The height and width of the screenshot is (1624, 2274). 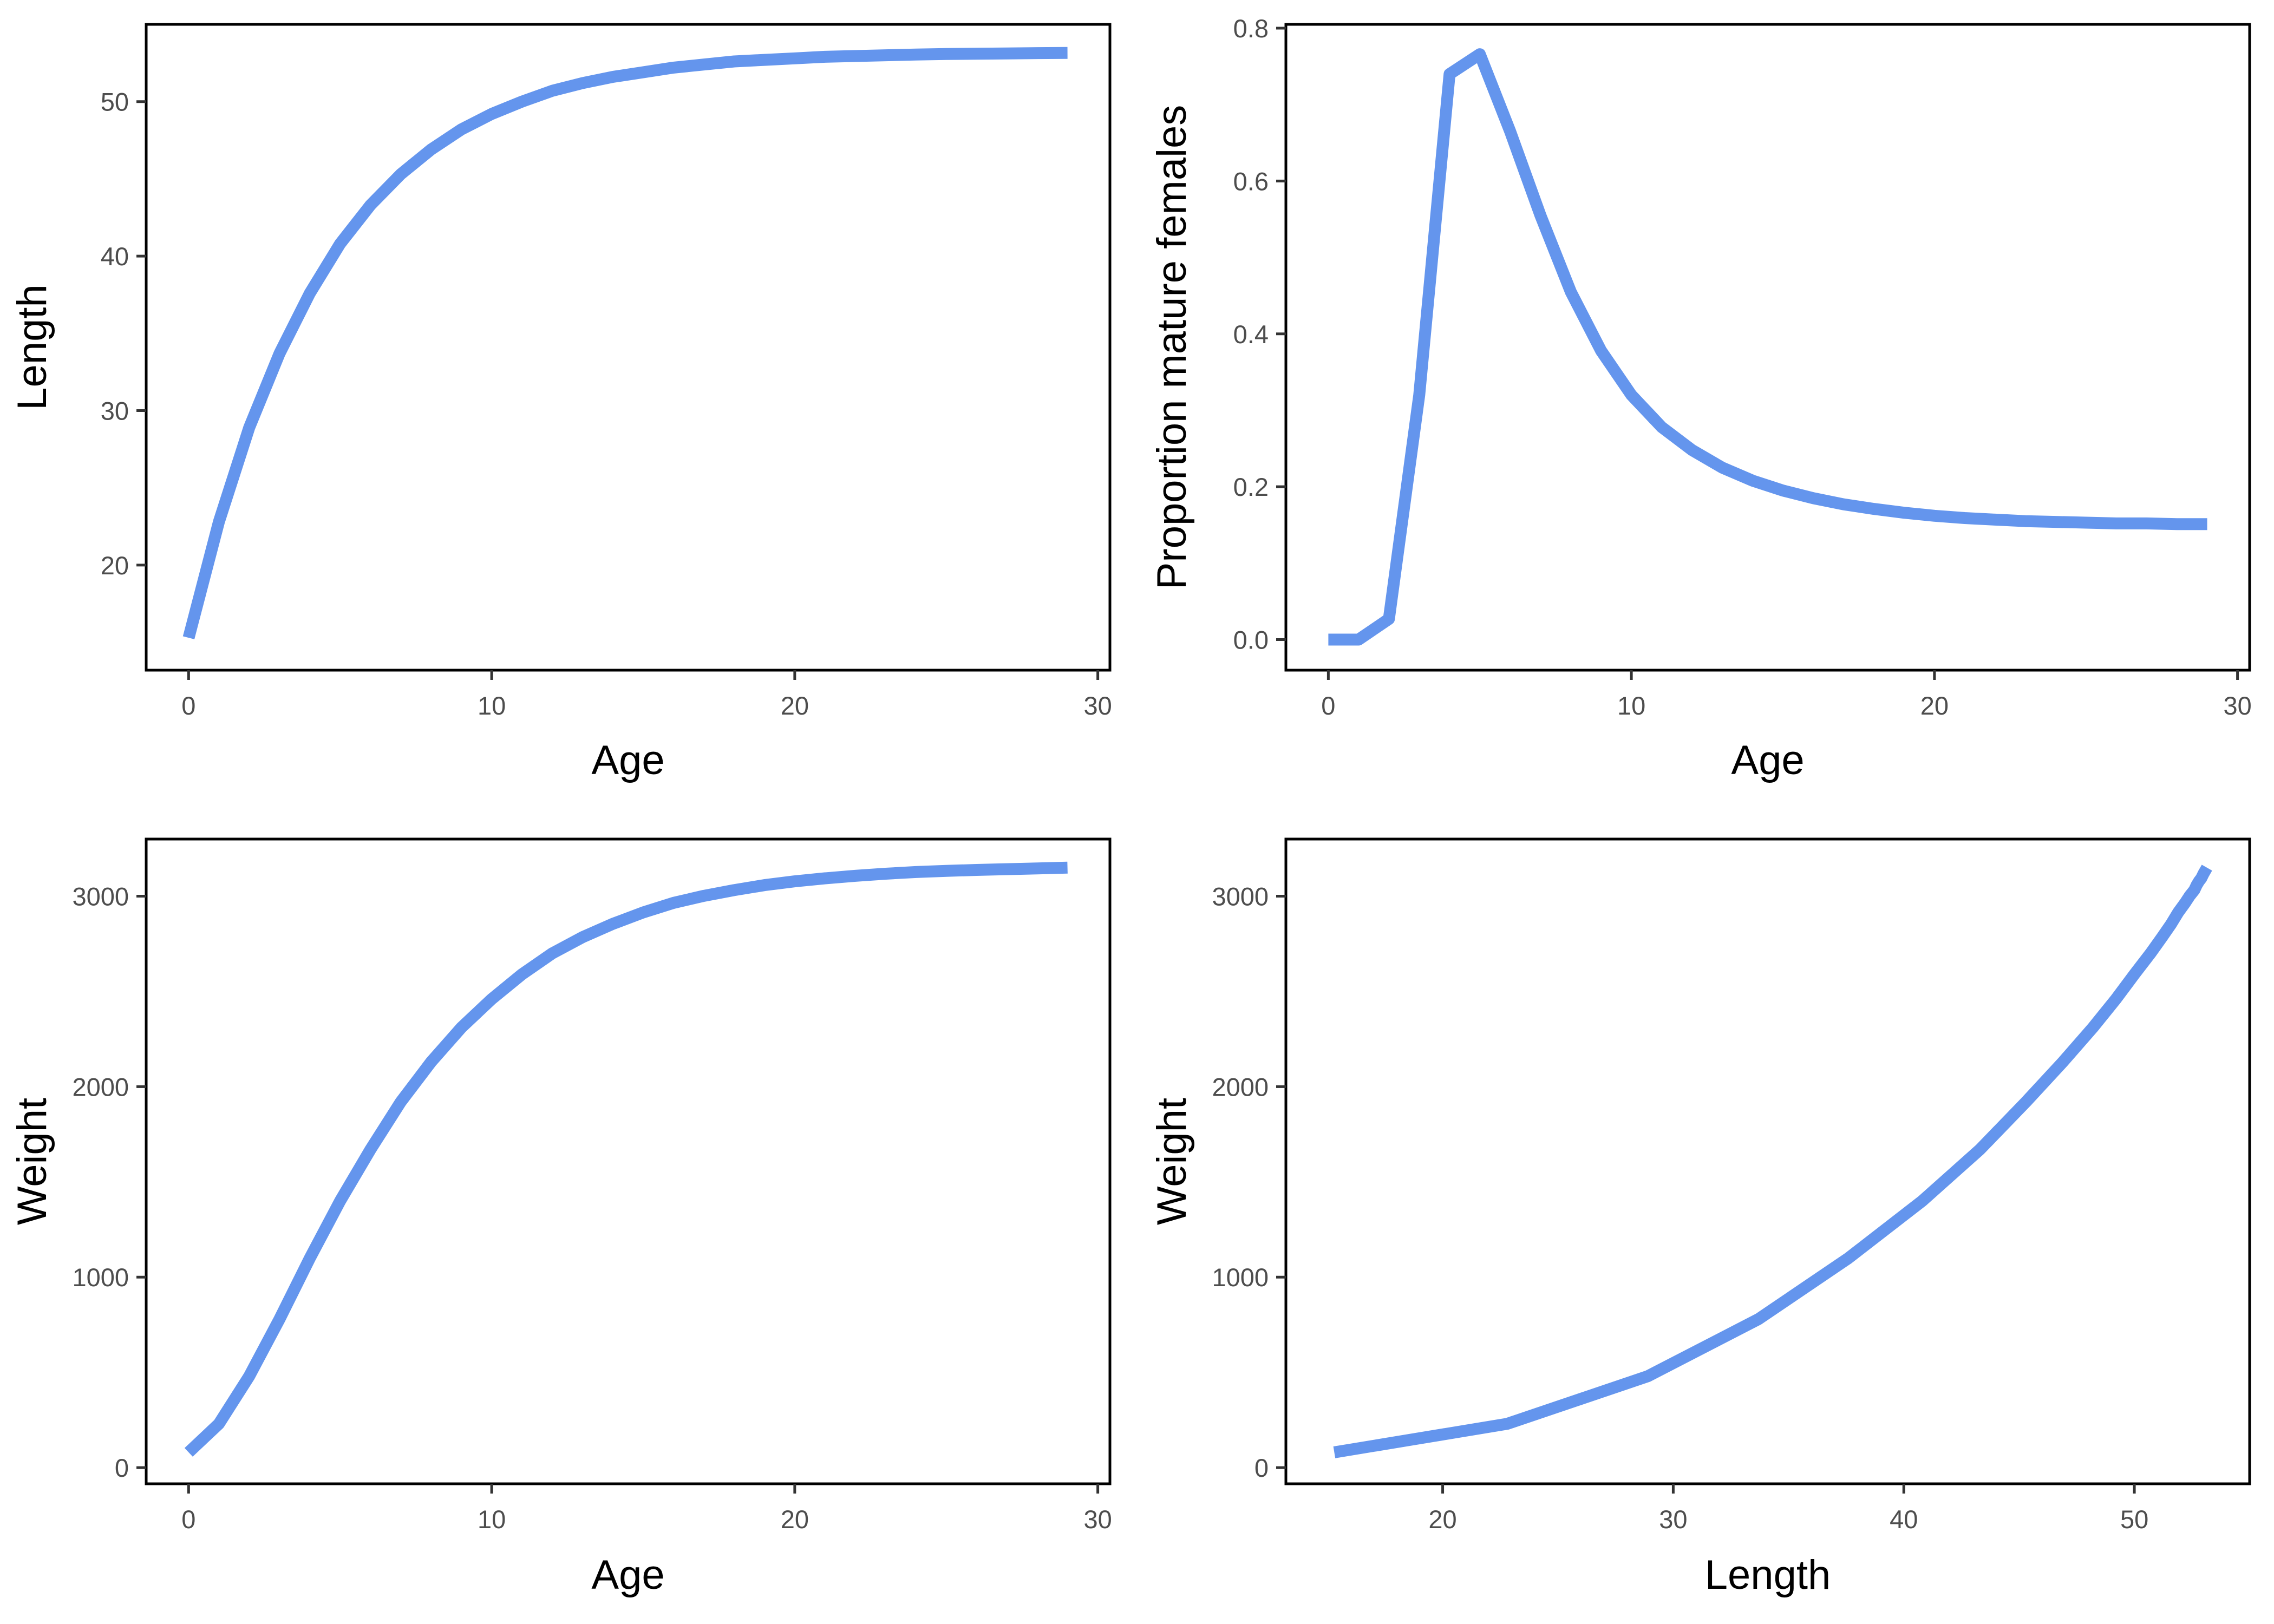 I want to click on y-axis-title: Length, so click(x=32, y=347).